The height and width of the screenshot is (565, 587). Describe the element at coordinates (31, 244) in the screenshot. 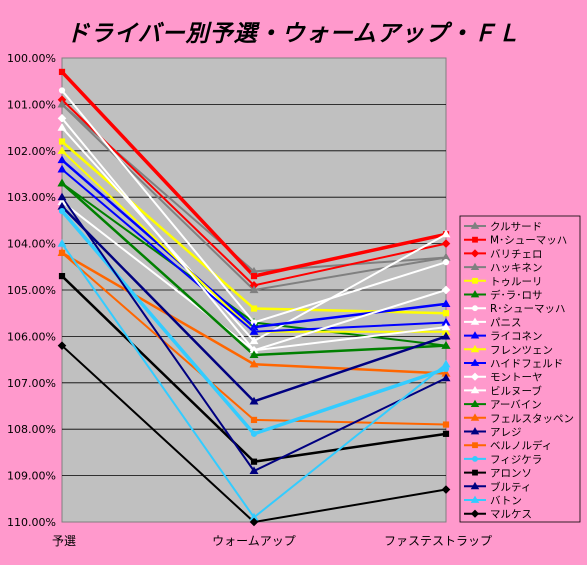

I see `y-tick-label: 104.00%` at that location.